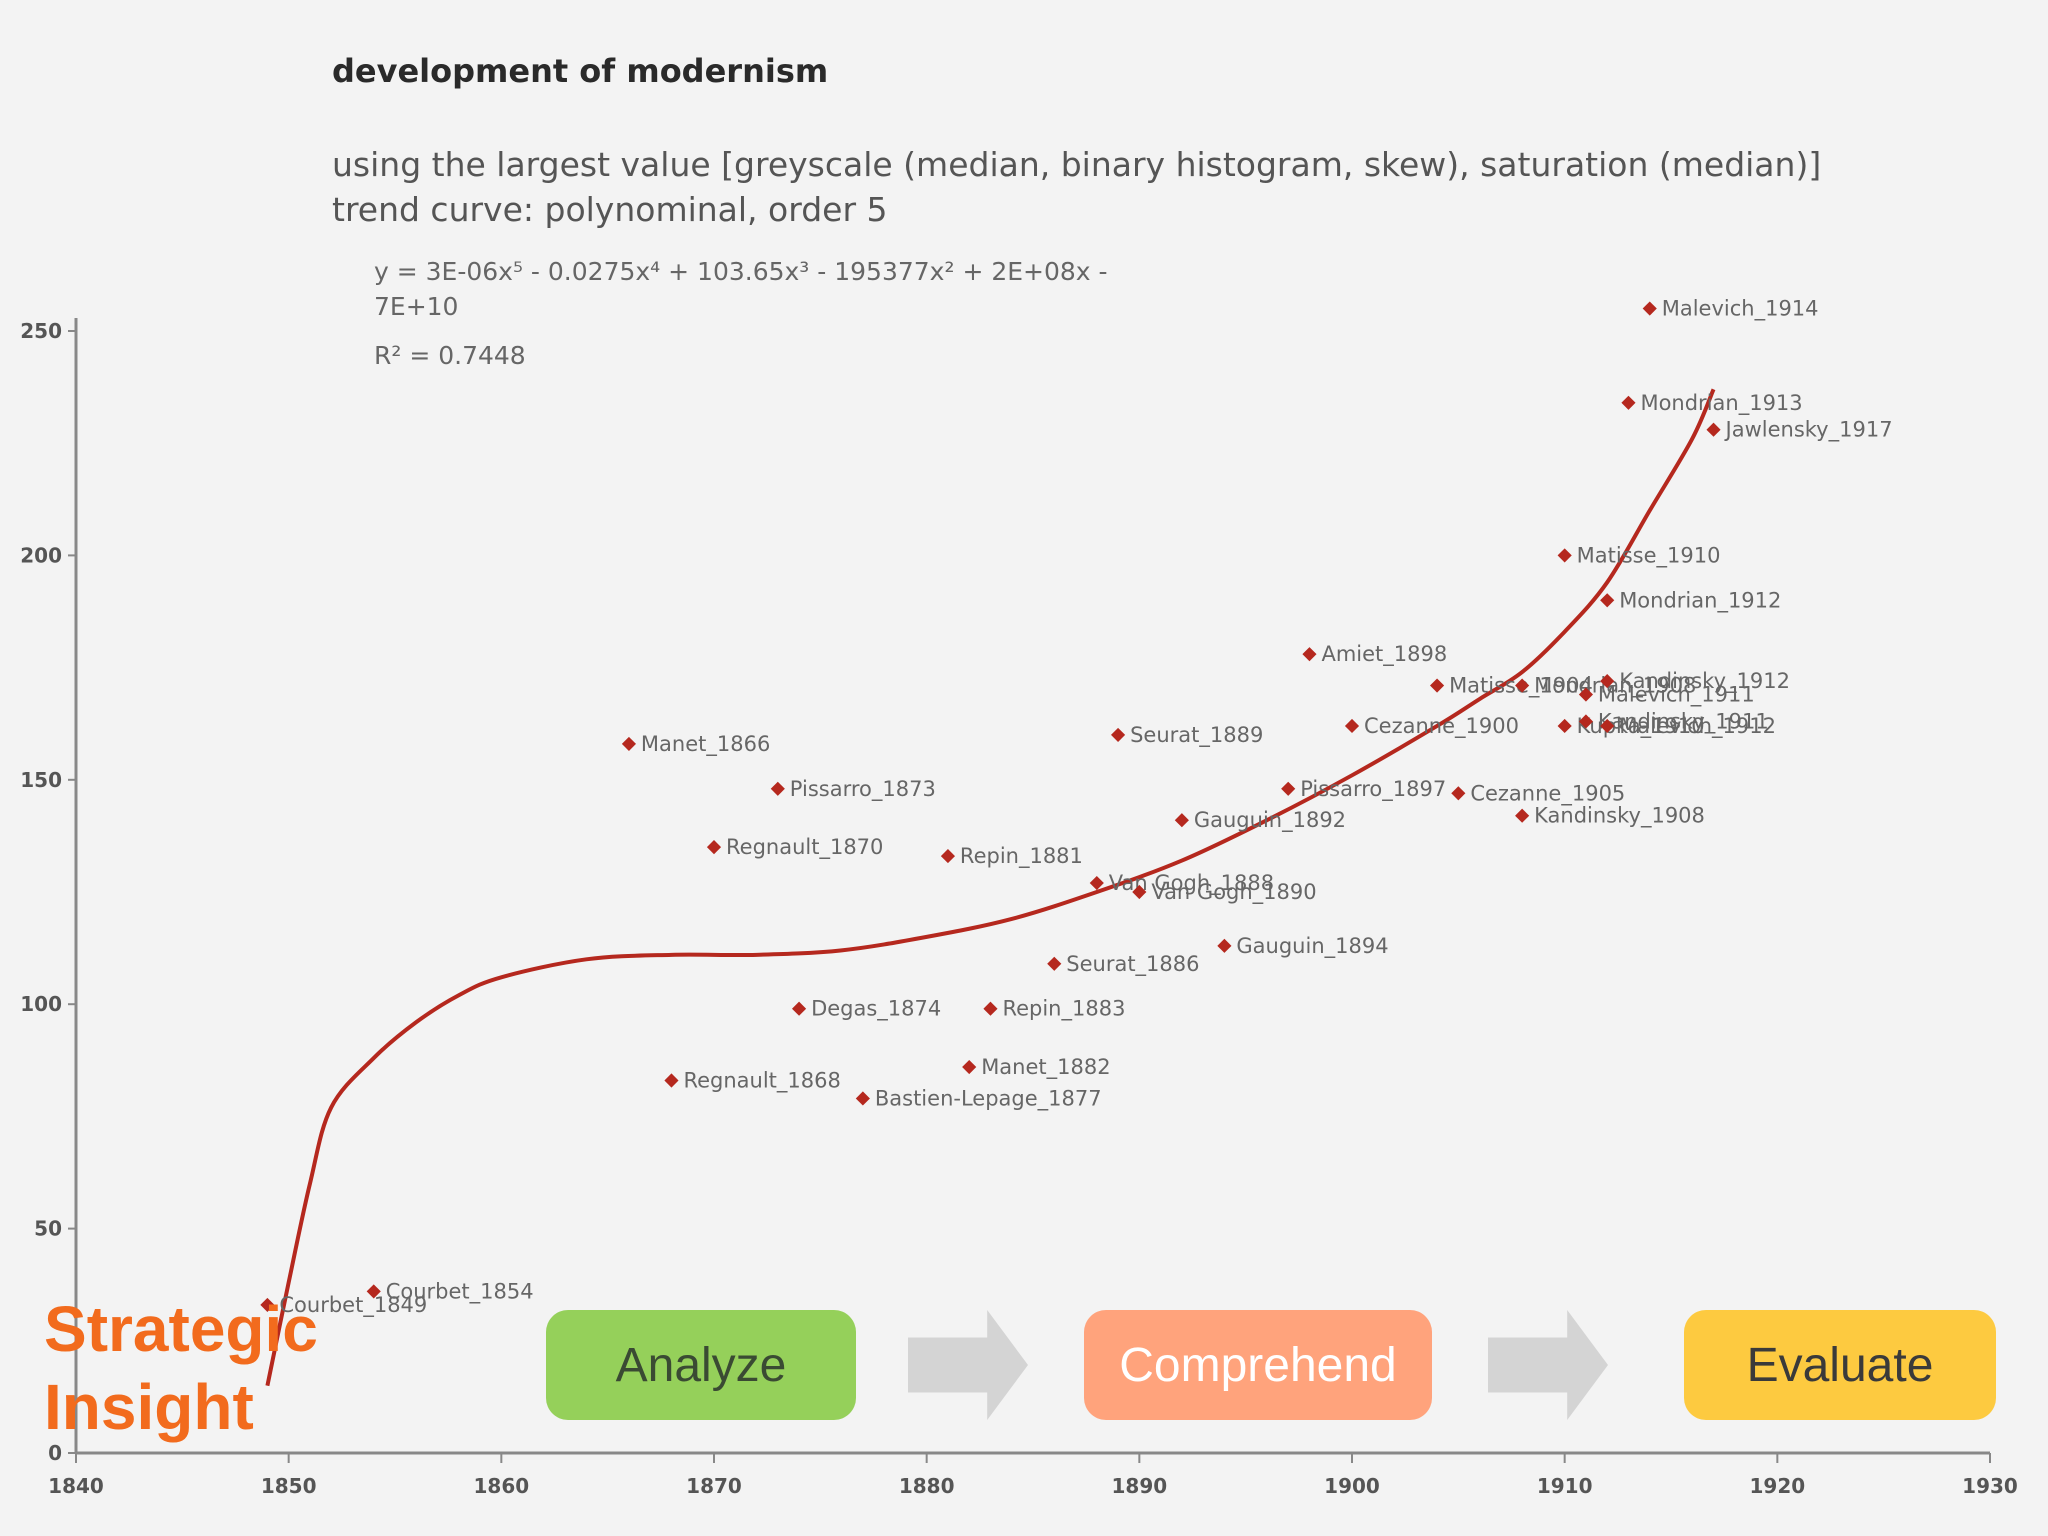  I want to click on data-point-label: Kandinsky_1912, so click(1704, 681).